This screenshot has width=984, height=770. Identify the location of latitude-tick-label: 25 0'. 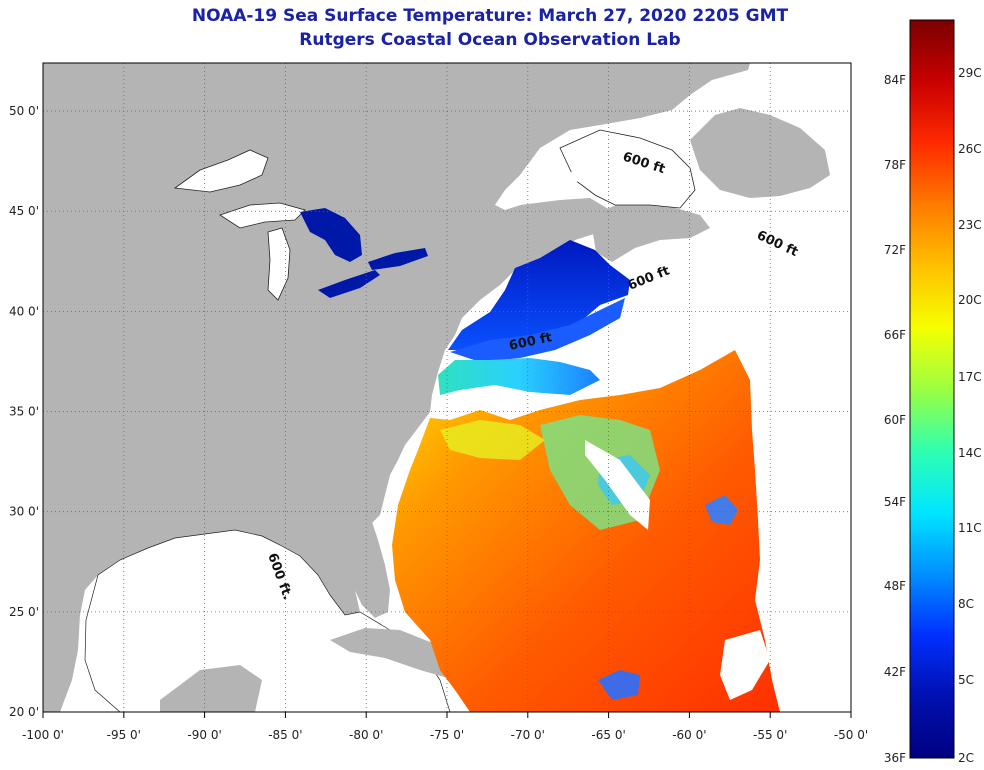
(24, 612).